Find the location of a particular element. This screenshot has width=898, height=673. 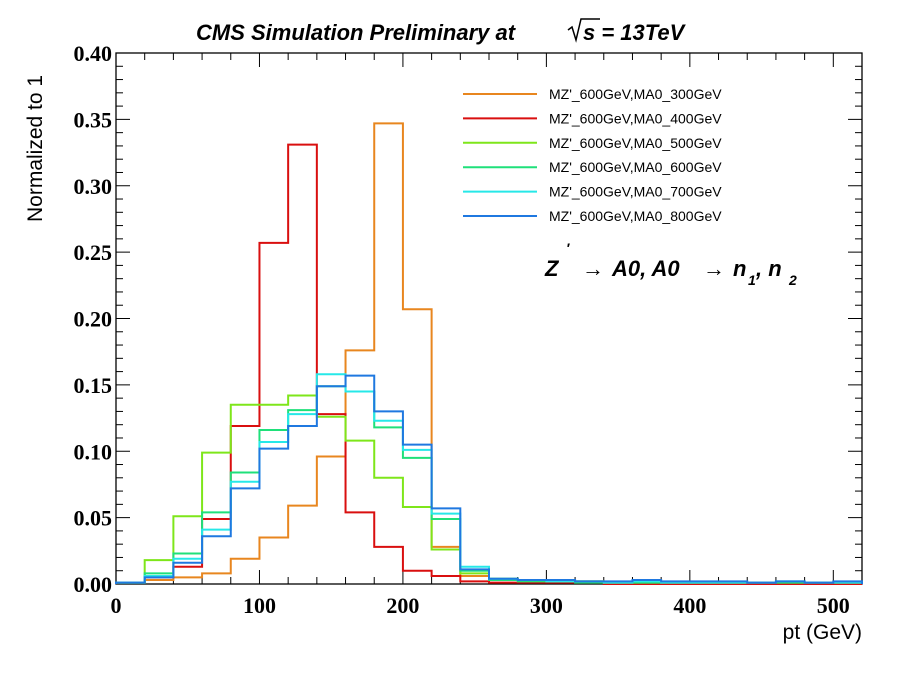

chart-title-energy: s = 13TeV is located at coordinates (635, 32).